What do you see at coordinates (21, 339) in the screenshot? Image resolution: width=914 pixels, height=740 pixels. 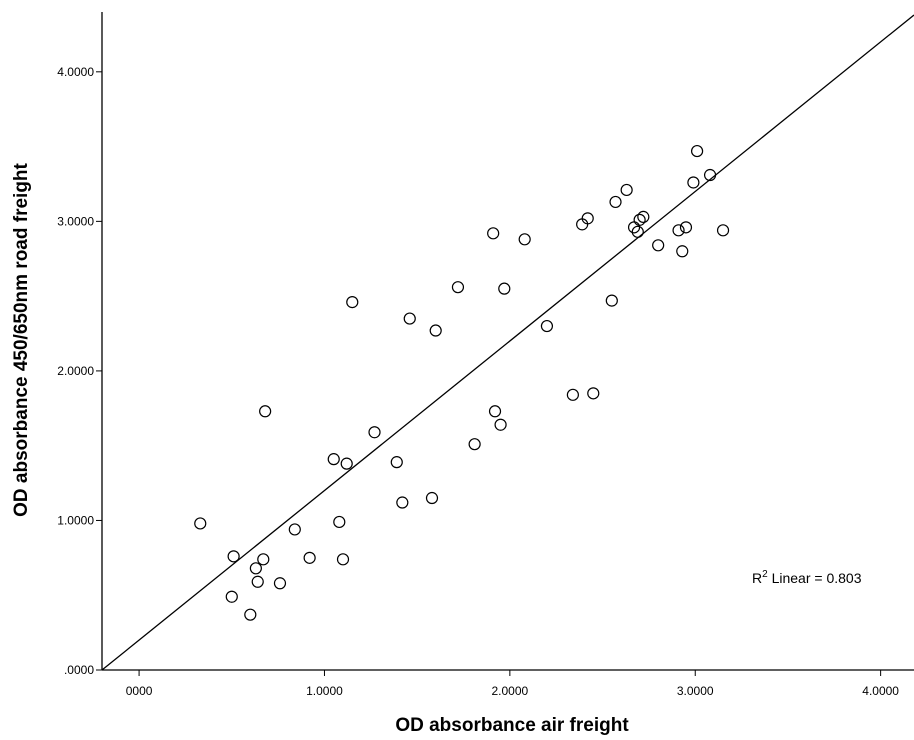 I see `y-axis-title: OD absorbance 450/650nm road freight` at bounding box center [21, 339].